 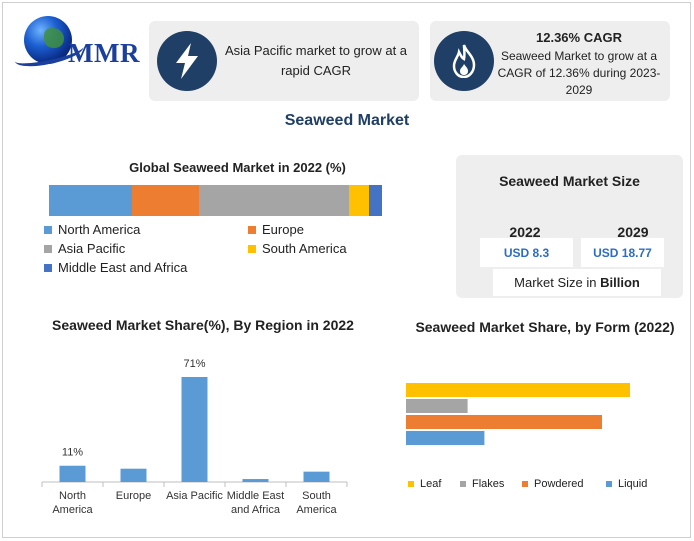 What do you see at coordinates (569, 181) in the screenshot?
I see `market-size-title: Seaweed Market Size` at bounding box center [569, 181].